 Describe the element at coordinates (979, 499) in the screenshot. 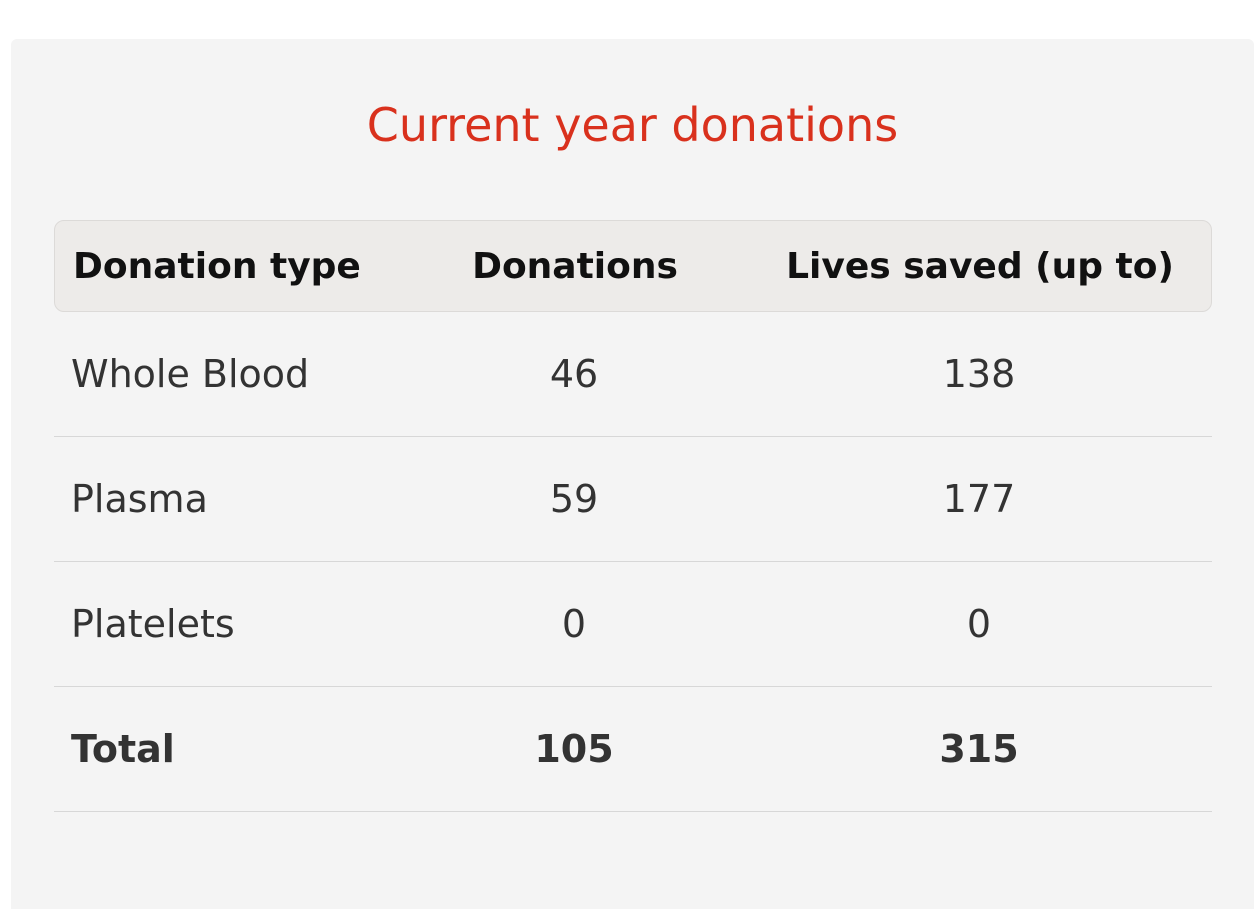

I see `cell-lives-saved: 177` at that location.